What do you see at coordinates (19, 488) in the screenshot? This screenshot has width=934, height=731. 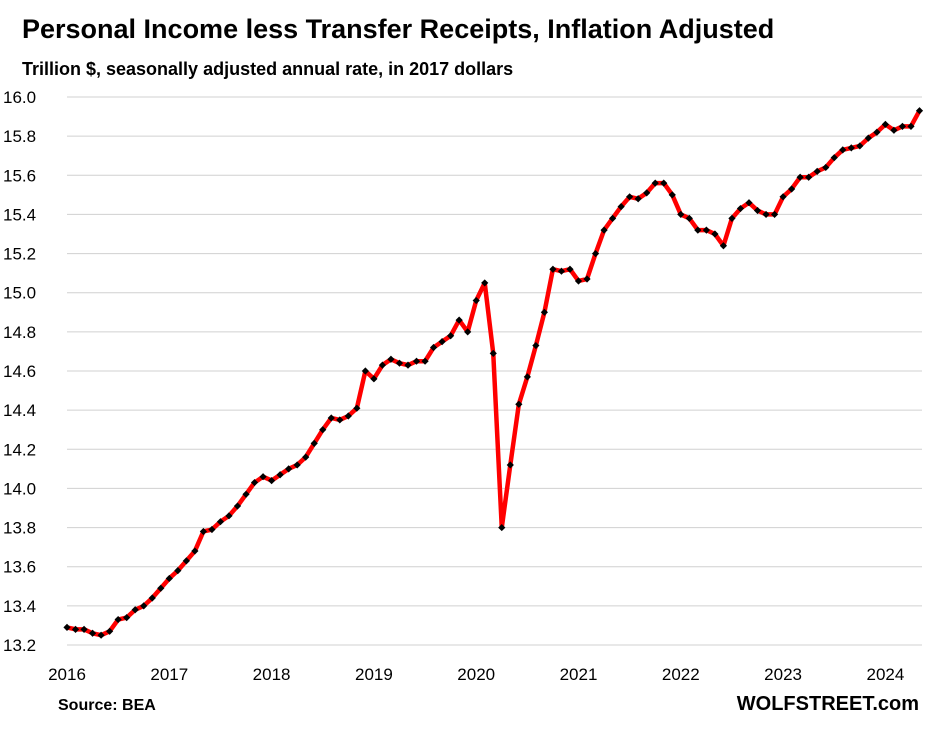 I see `y-tick-label: 14.0` at bounding box center [19, 488].